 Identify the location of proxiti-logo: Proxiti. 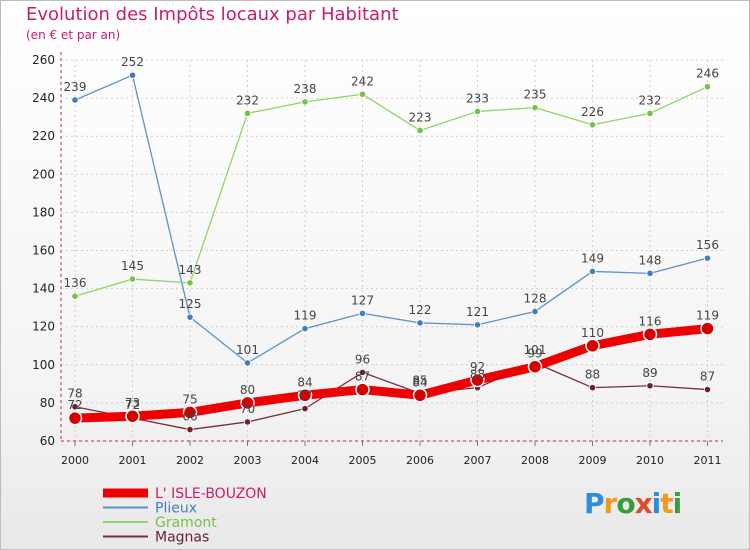
(633, 503).